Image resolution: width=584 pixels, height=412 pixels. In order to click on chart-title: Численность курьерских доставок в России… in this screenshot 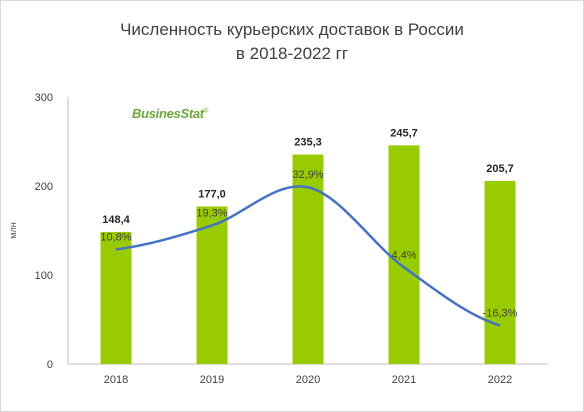, I will do `click(292, 42)`.